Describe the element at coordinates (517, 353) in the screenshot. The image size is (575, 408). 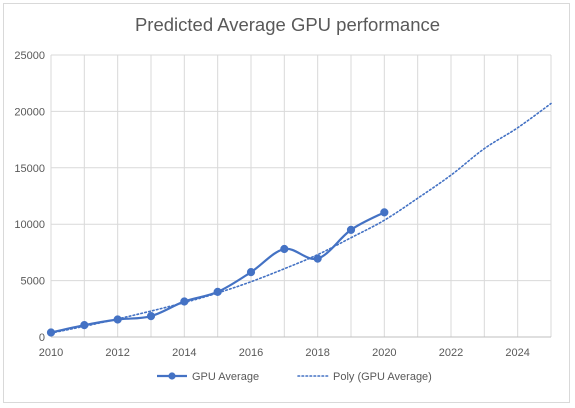
I see `x-tick-label: 2024` at that location.